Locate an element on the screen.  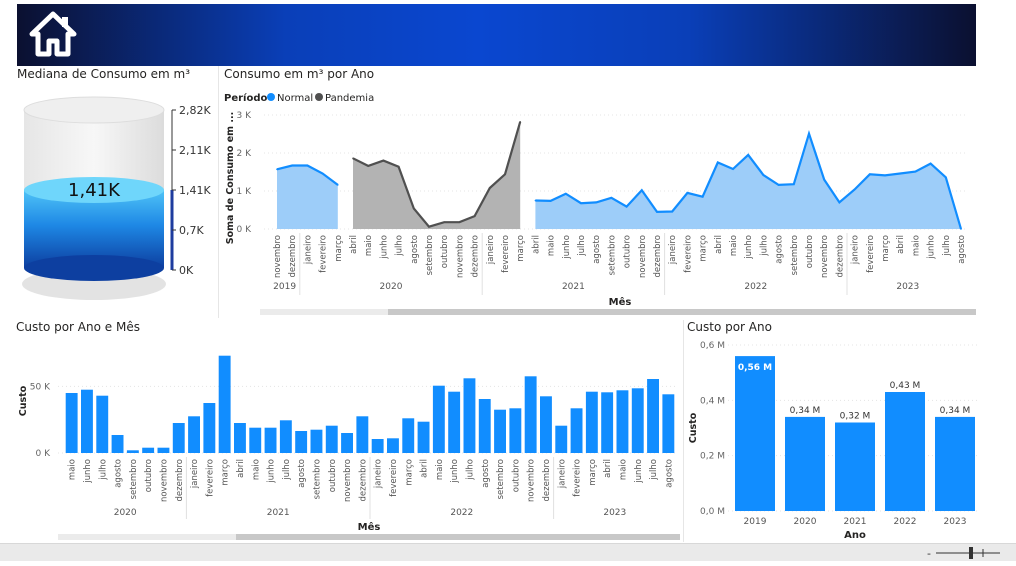
x-axis-title: Mês is located at coordinates (369, 527).